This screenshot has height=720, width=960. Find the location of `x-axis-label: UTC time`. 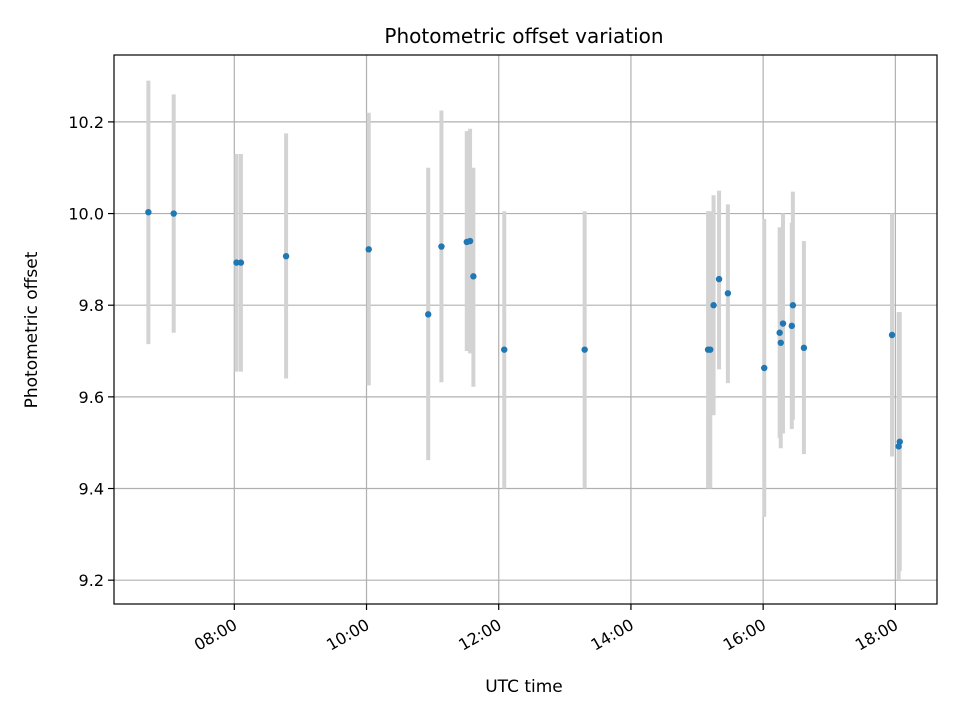

x-axis-label: UTC time is located at coordinates (524, 687).